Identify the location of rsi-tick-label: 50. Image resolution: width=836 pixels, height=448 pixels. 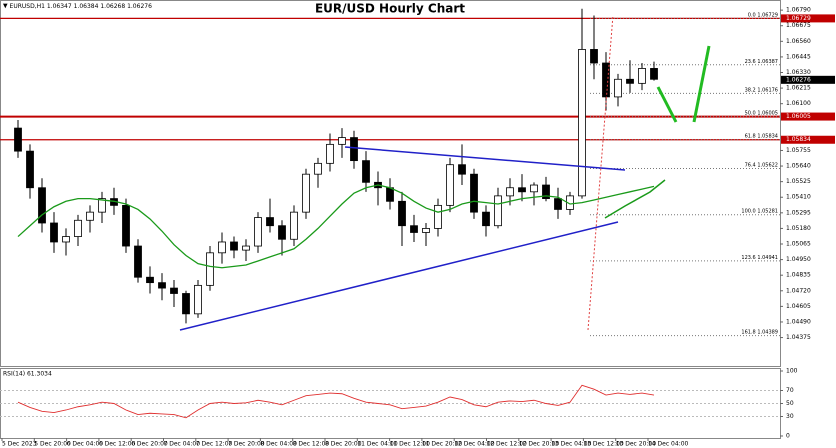
(790, 403).